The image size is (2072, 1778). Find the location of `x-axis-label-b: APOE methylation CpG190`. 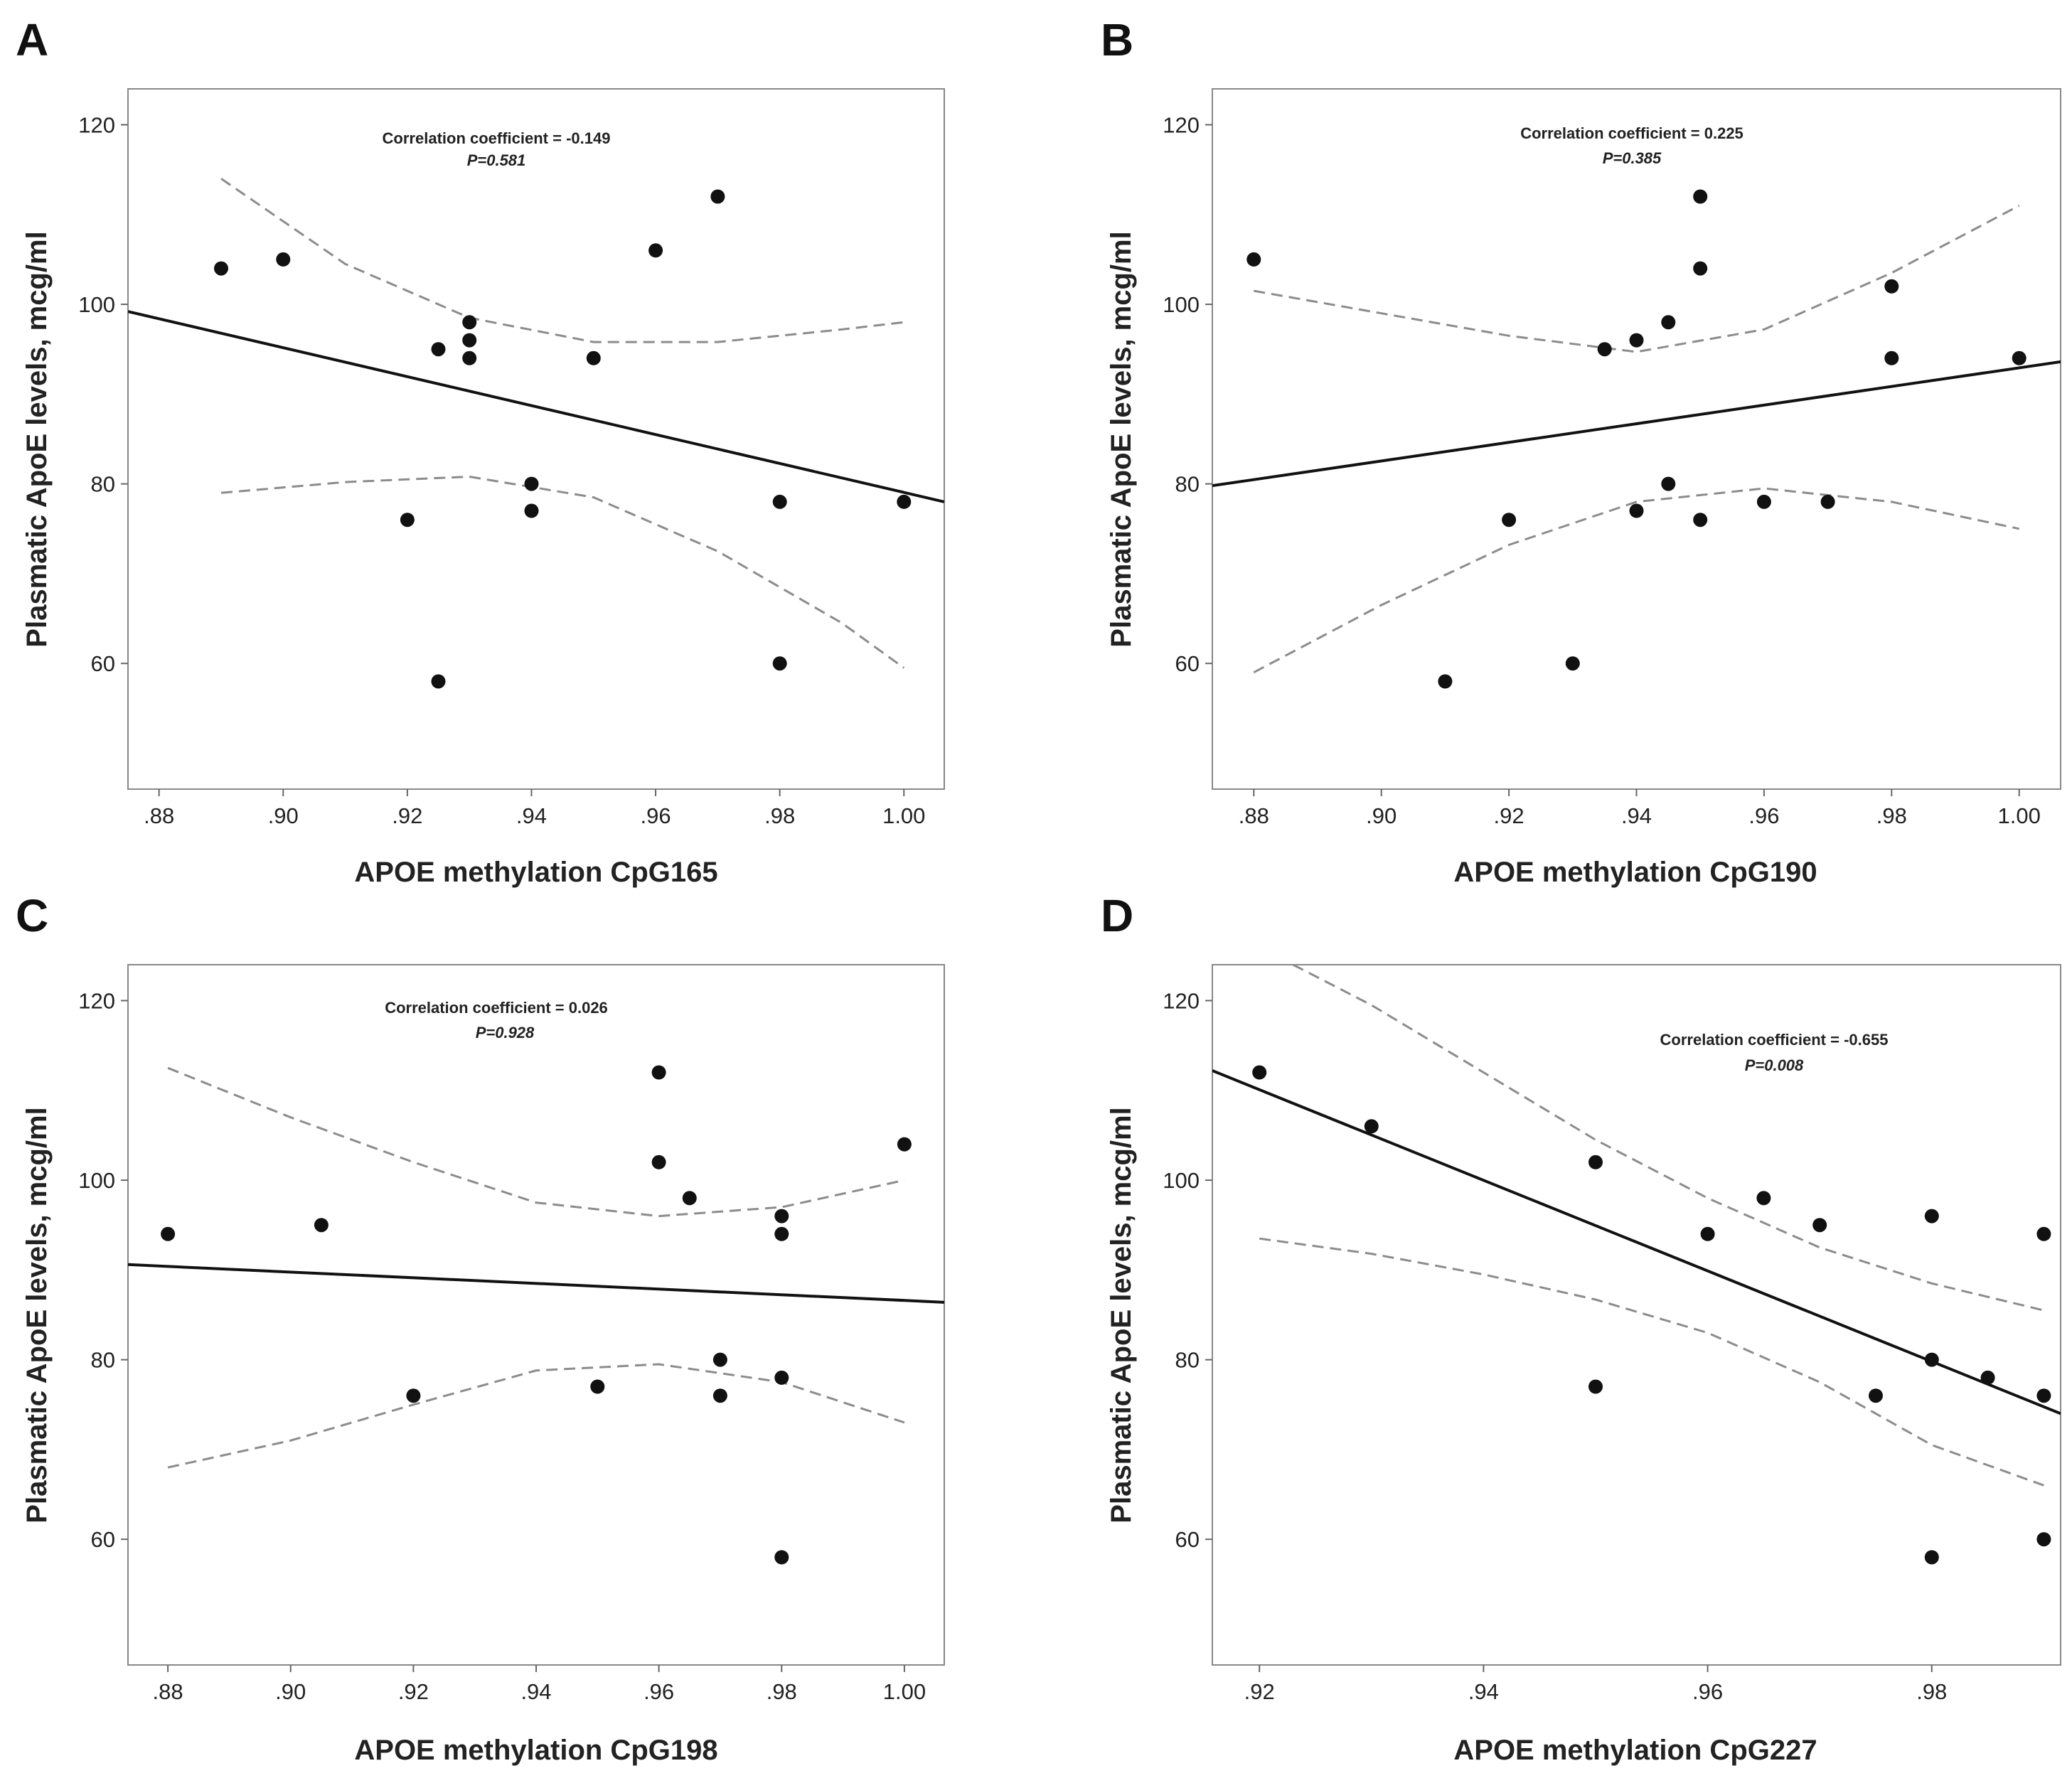

x-axis-label-b: APOE methylation CpG190 is located at coordinates (1635, 872).